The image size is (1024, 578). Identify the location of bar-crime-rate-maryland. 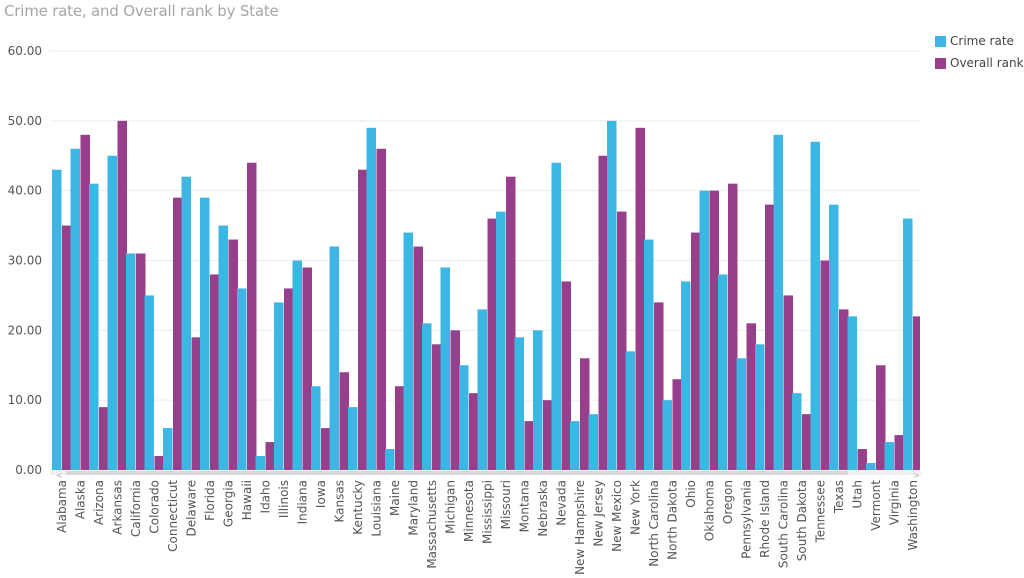
(408, 351).